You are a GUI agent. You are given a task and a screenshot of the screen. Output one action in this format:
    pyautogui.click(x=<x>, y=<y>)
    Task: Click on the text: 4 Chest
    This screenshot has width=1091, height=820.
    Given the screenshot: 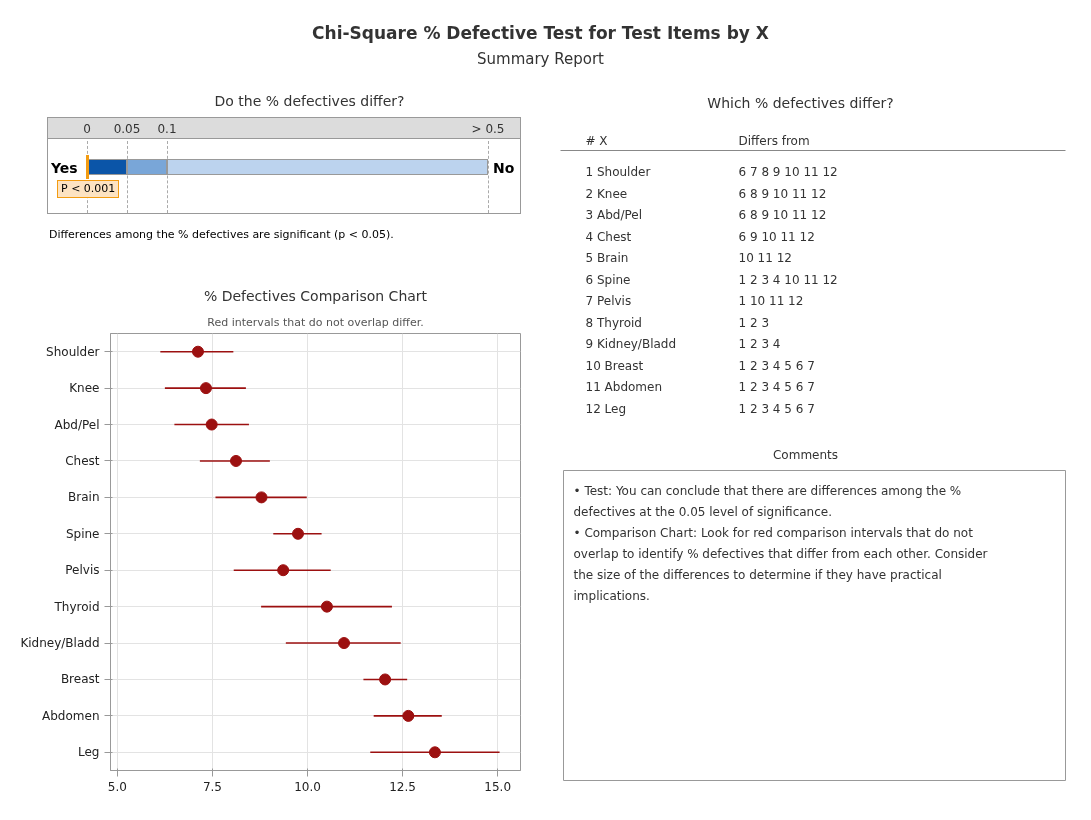 What is the action you would take?
    pyautogui.click(x=608, y=236)
    